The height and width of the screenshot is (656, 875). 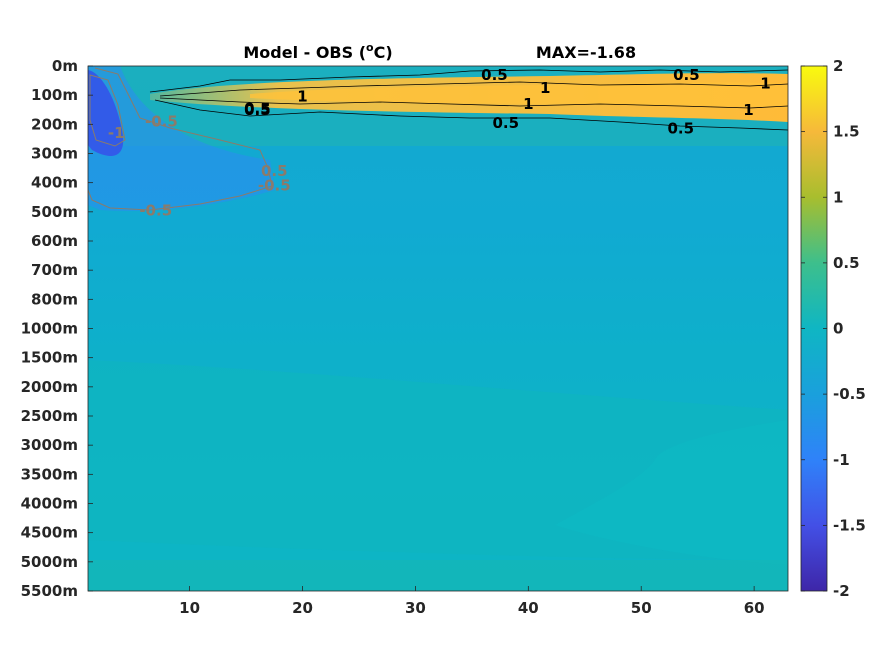 I want to click on x-tick-label: 30, so click(x=415, y=608).